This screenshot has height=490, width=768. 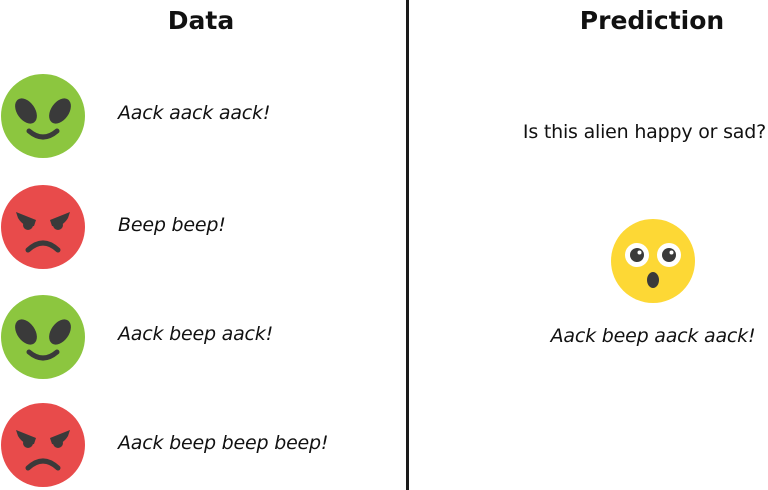 What do you see at coordinates (644, 132) in the screenshot?
I see `prediction-question: Is this alien happy or sad?` at bounding box center [644, 132].